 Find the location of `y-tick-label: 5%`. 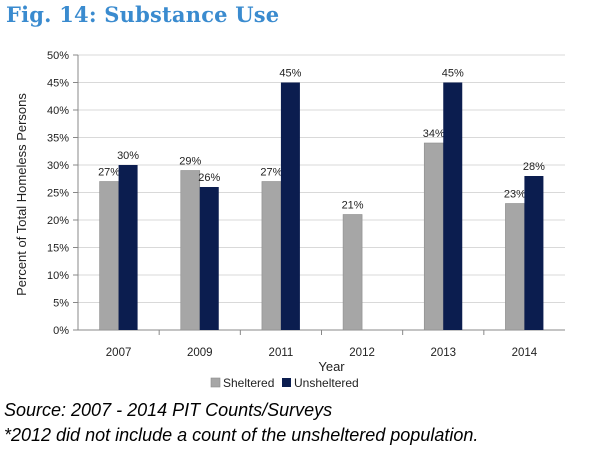

y-tick-label: 5% is located at coordinates (61, 304).